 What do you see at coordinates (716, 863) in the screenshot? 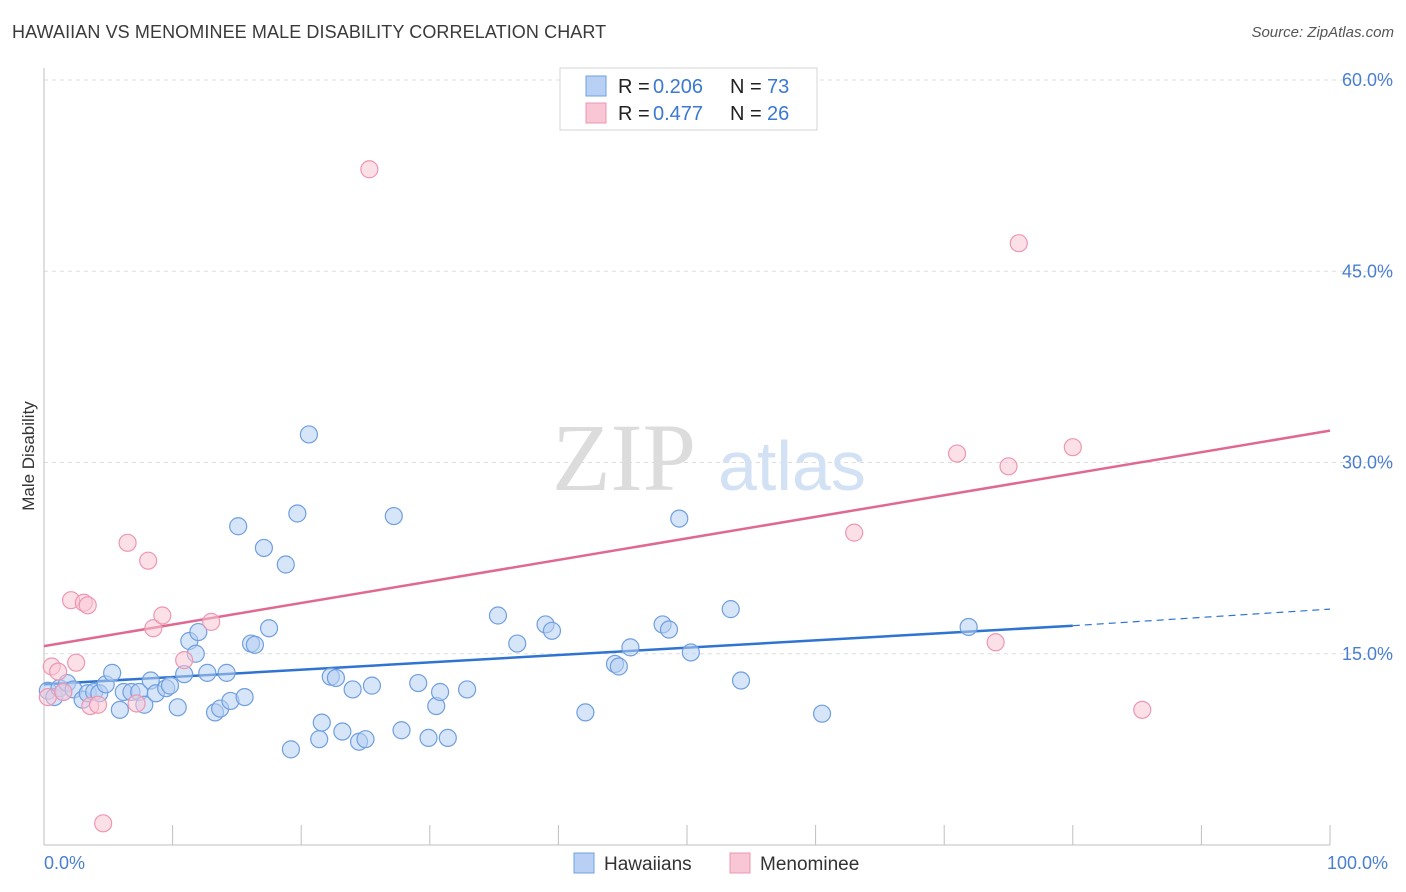
I see `series-legend: Hawaiians Menominee` at bounding box center [716, 863].